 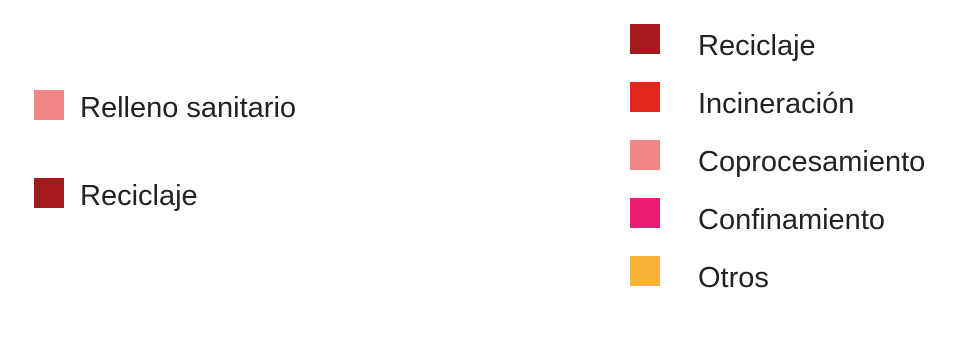 What do you see at coordinates (812, 162) in the screenshot?
I see `legend-label: Coprocesamiento` at bounding box center [812, 162].